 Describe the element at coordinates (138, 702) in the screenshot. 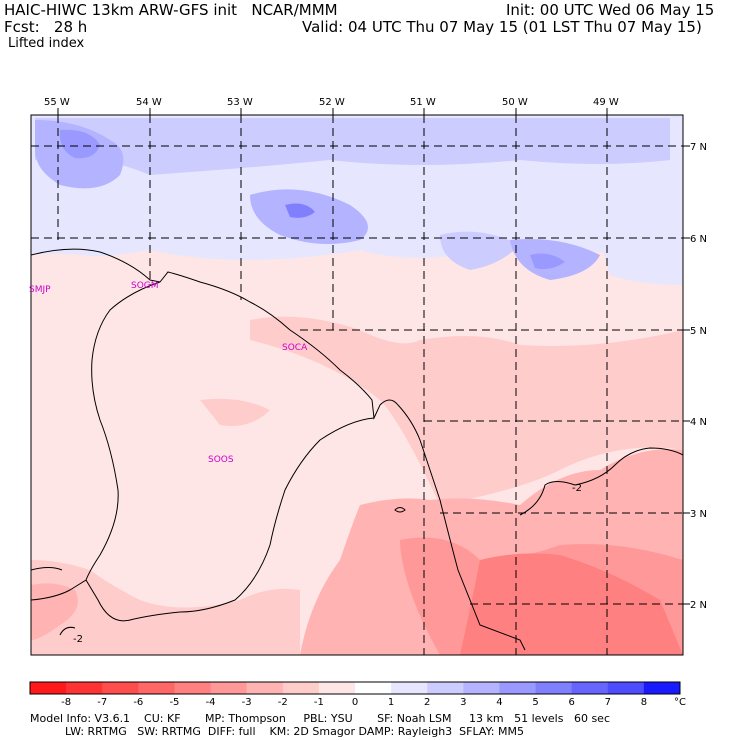

I see `colorbar-tick-label: -6` at that location.